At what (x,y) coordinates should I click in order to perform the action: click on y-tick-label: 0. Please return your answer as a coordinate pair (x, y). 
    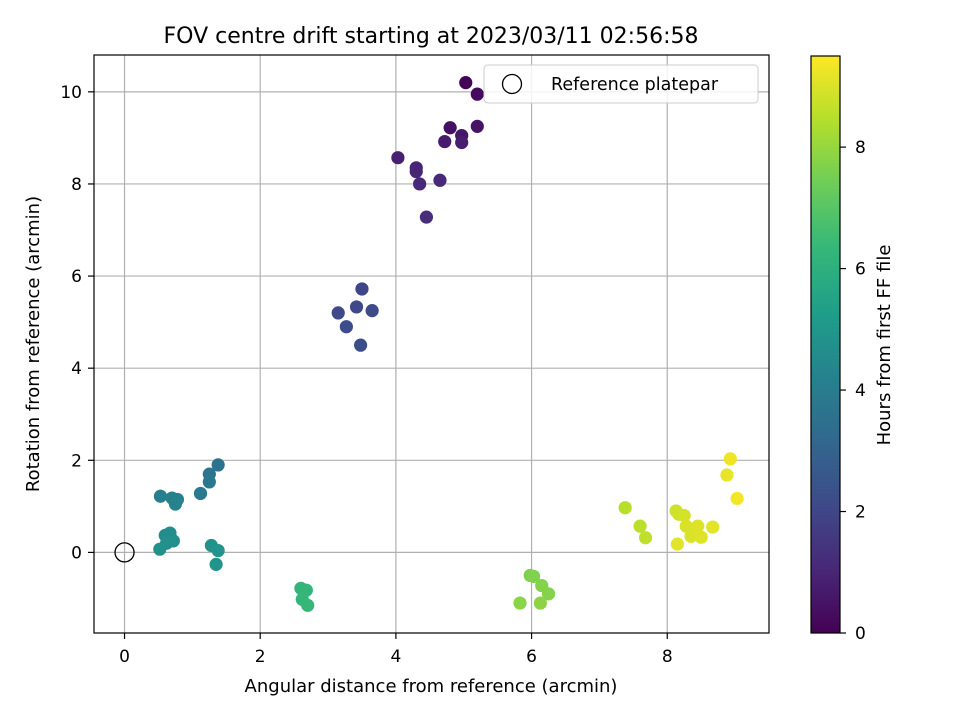
    Looking at the image, I should click on (76, 553).